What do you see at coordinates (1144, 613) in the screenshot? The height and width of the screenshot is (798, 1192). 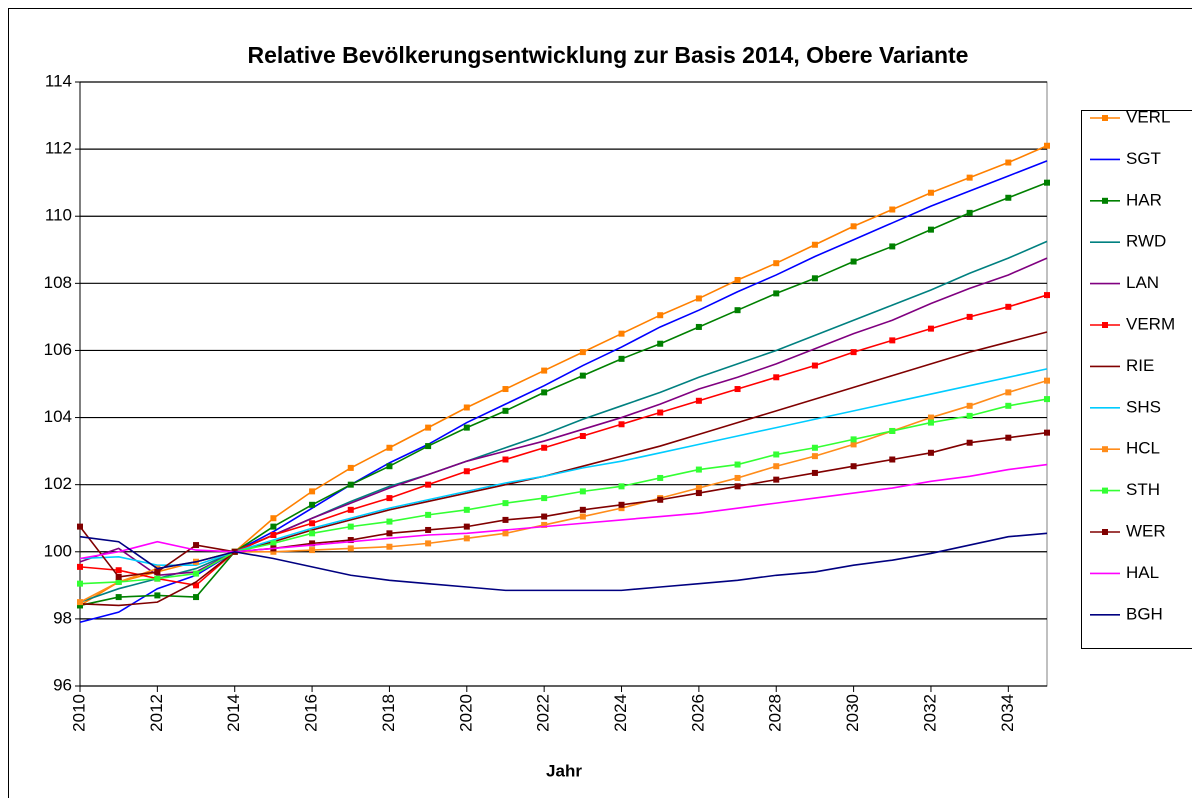 I see `legend-label: BGH` at bounding box center [1144, 613].